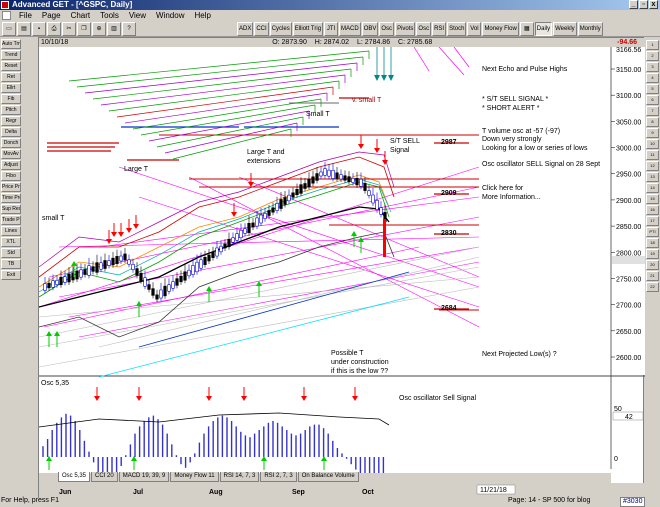 Image resolution: width=660 pixels, height=507 pixels. What do you see at coordinates (328, 477) in the screenshot?
I see `indicator-tab-6: On Balance Volume` at bounding box center [328, 477].